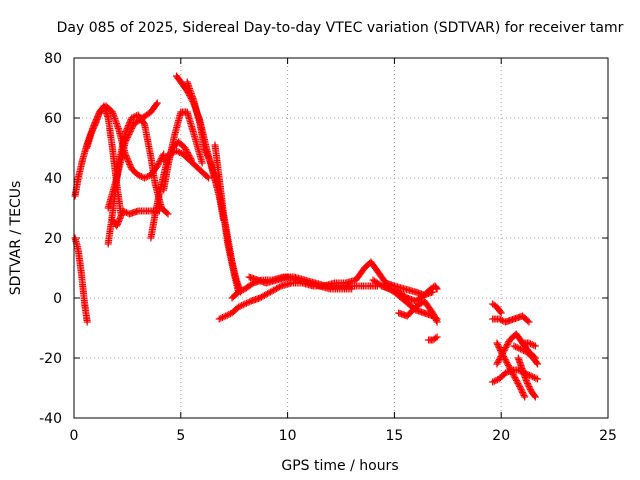  Describe the element at coordinates (608, 436) in the screenshot. I see `x-tick-label: 25` at that location.